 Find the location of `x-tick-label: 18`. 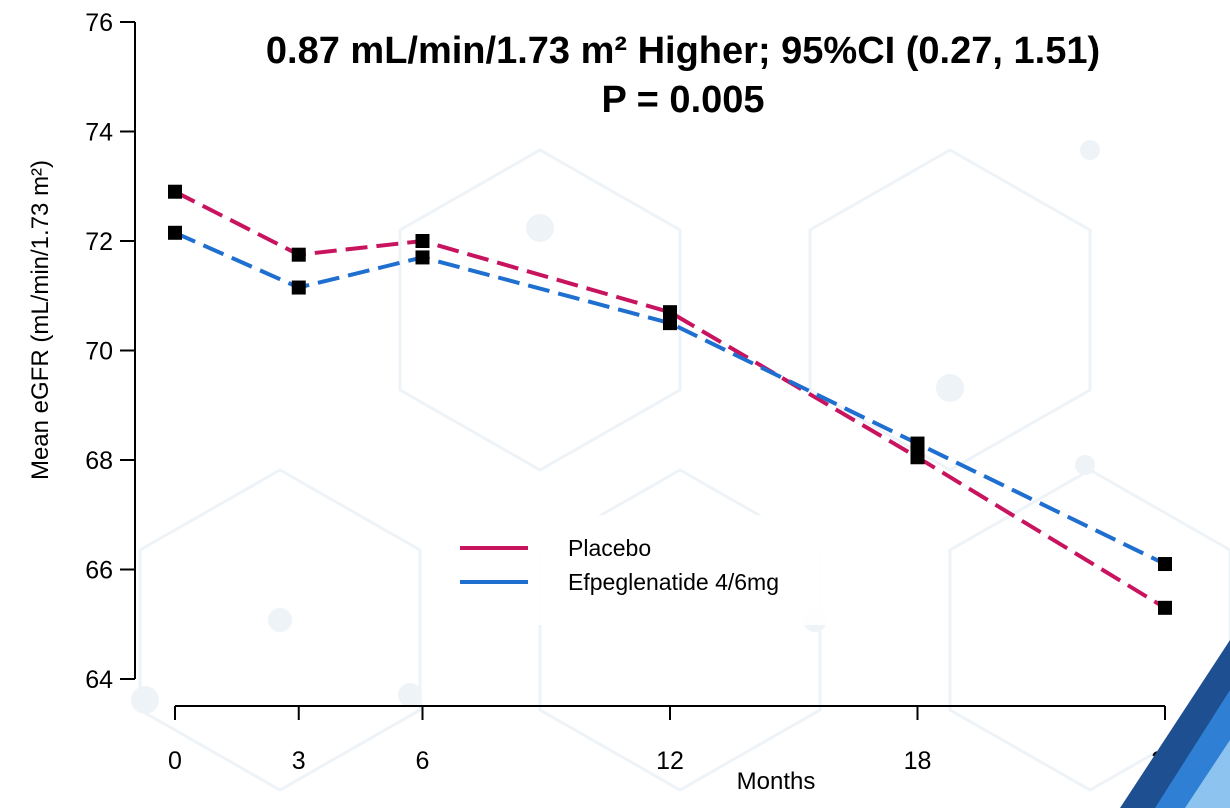

x-tick-label: 18 is located at coordinates (918, 761).